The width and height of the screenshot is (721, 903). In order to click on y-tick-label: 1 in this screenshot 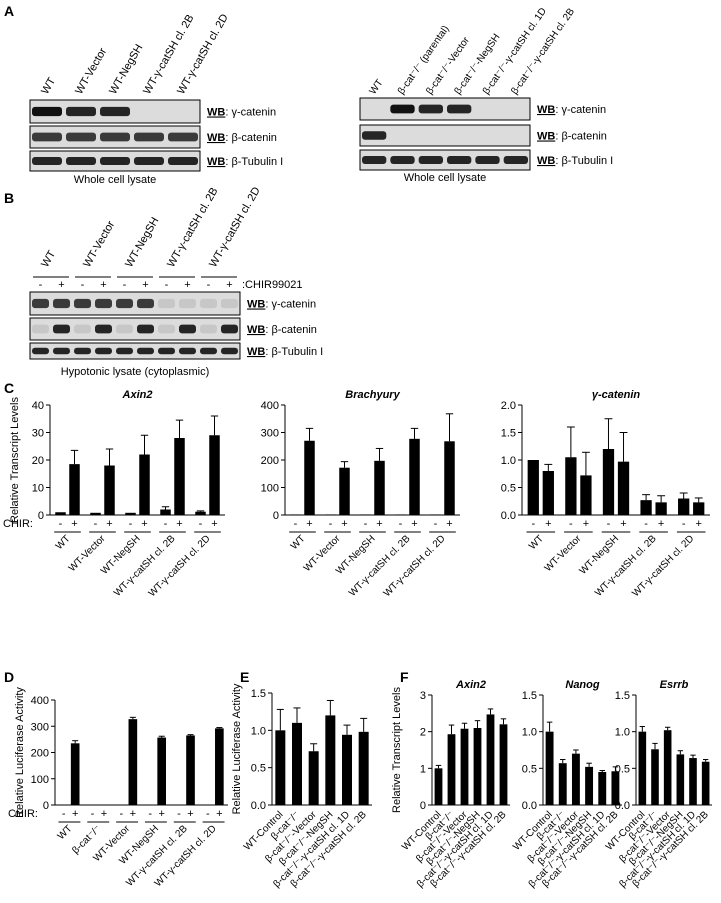, I will do `click(423, 769)`.